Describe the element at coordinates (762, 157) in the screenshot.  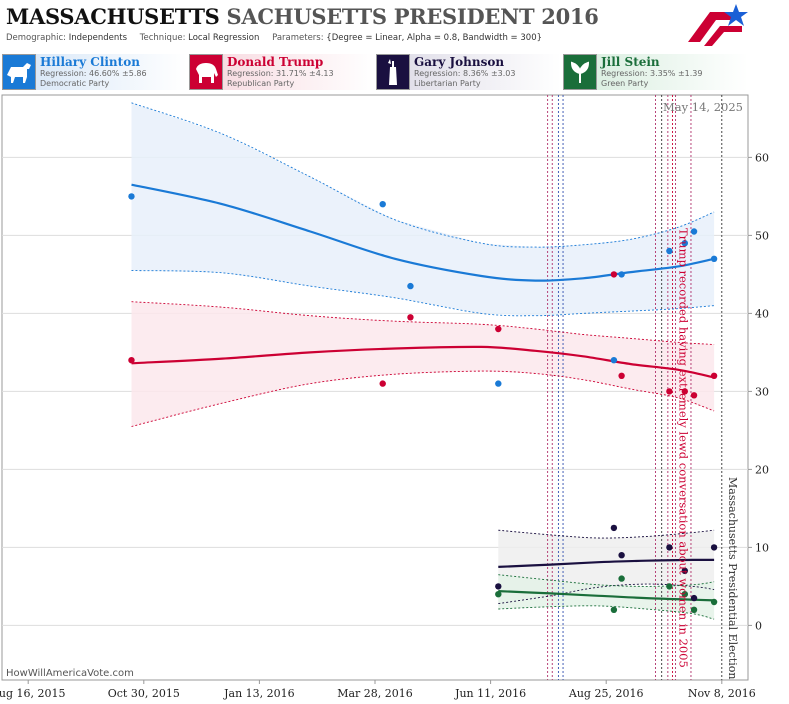
I see `y-tick-label: 60` at that location.